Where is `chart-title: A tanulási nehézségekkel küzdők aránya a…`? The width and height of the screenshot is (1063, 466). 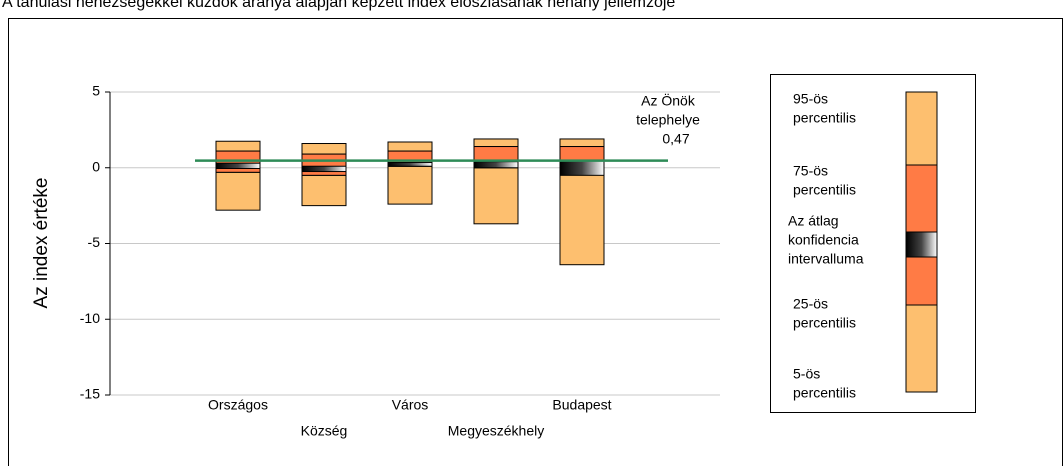 chart-title: A tanulási nehézségekkel küzdők aránya a… is located at coordinates (338, 5).